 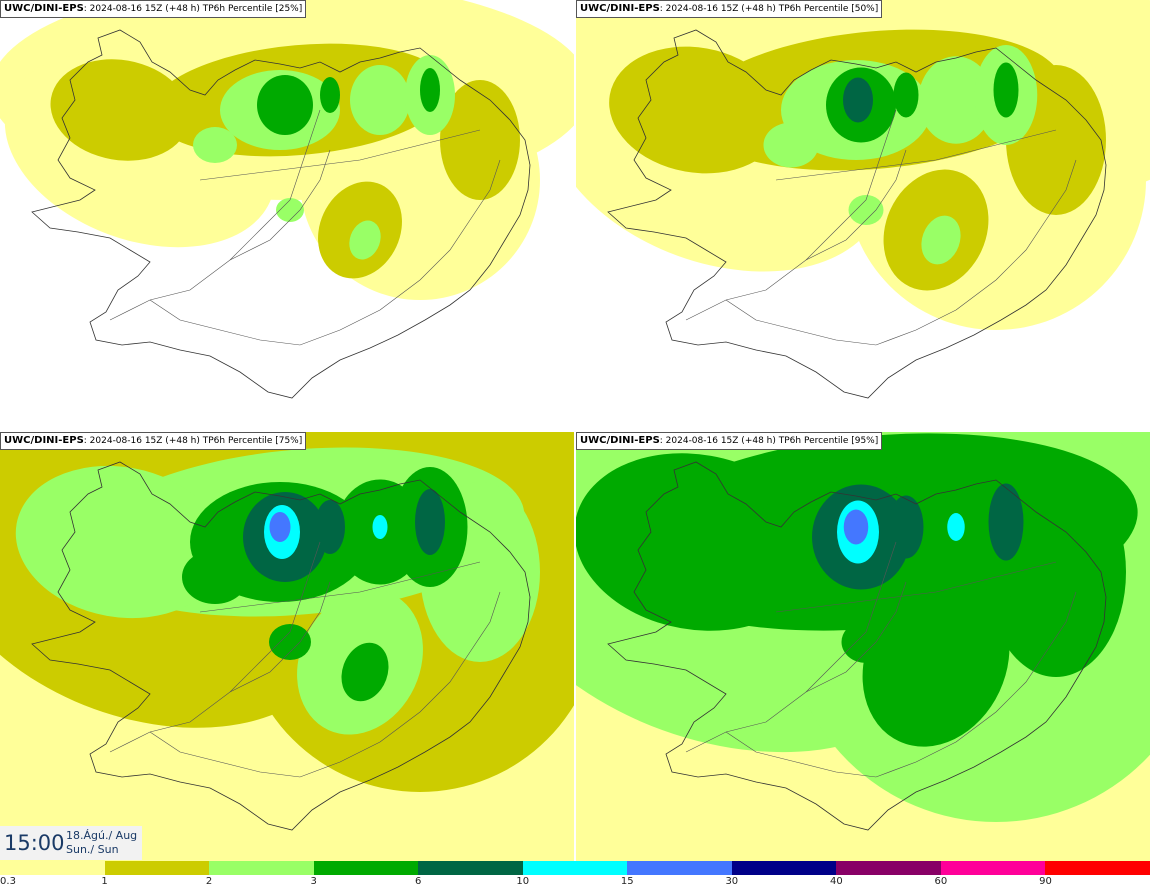 I want to click on valid-time-box: 15:00 18.Ágú./ Aug Sun./ Sun, so click(x=71, y=843).